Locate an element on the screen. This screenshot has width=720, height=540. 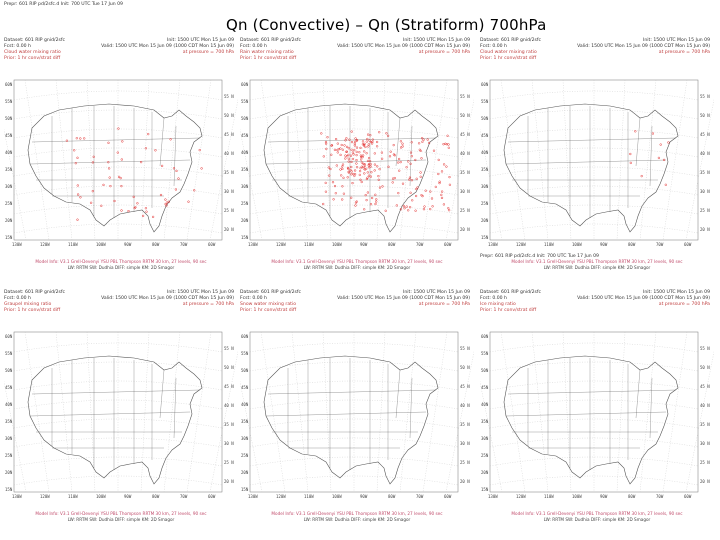
slide-title: Qn (Convective) – Qn (Stratiform) 700hPa is located at coordinates (386, 25).